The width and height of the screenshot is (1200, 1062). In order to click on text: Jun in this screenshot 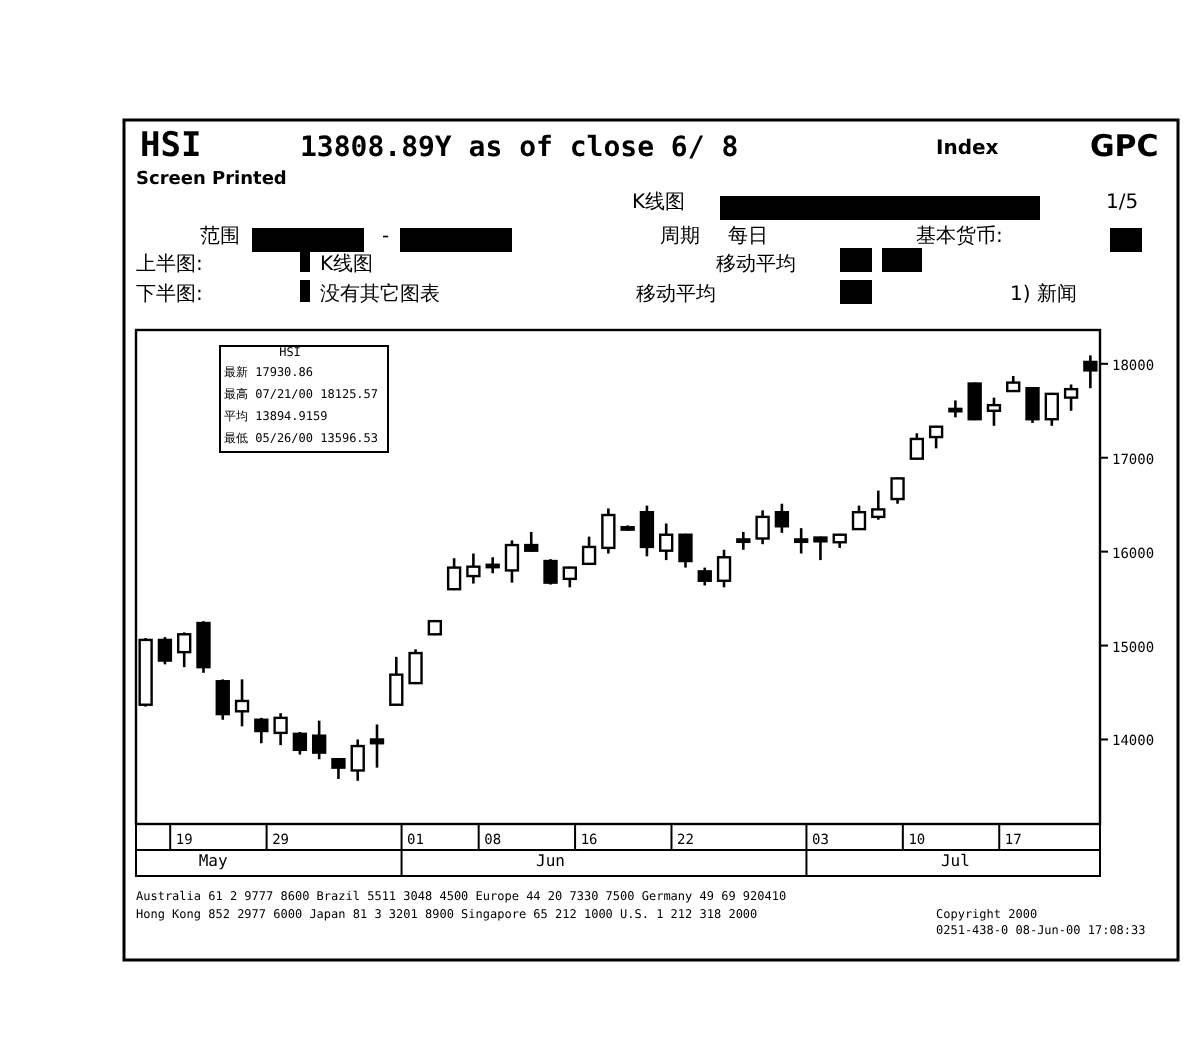, I will do `click(551, 861)`.